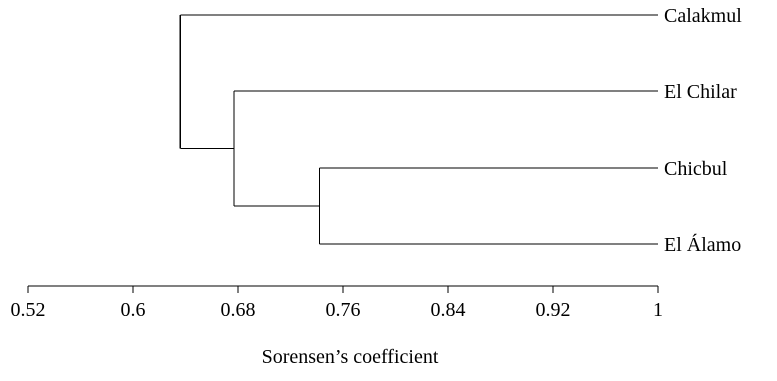 The height and width of the screenshot is (381, 777). What do you see at coordinates (133, 310) in the screenshot?
I see `x-tick-label: 0.6` at bounding box center [133, 310].